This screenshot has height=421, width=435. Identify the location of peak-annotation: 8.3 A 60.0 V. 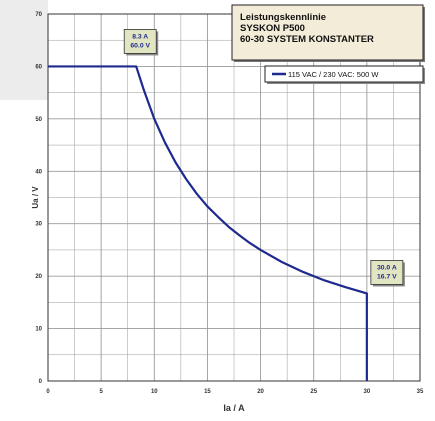
(141, 42).